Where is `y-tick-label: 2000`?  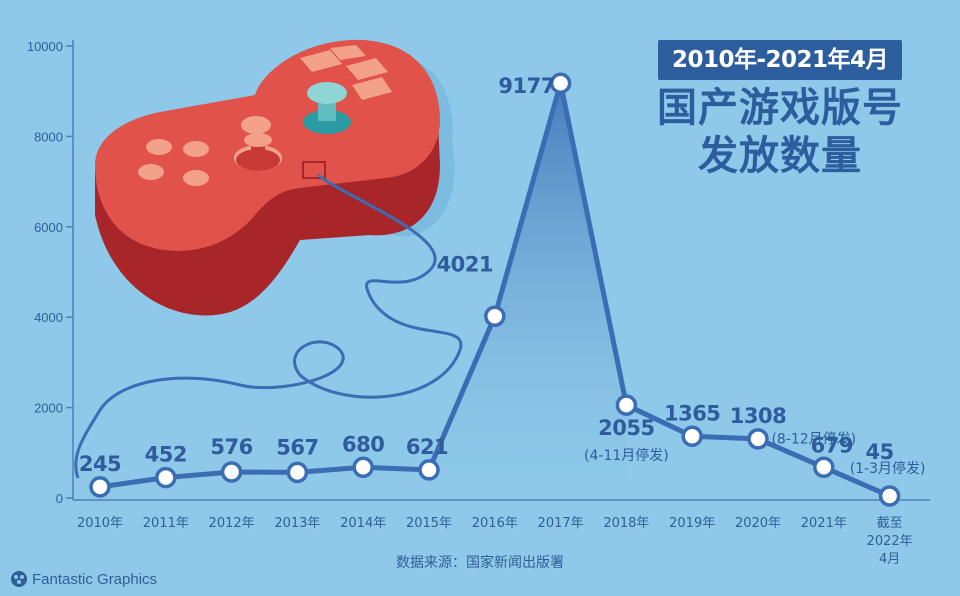 y-tick-label: 2000 is located at coordinates (48, 408).